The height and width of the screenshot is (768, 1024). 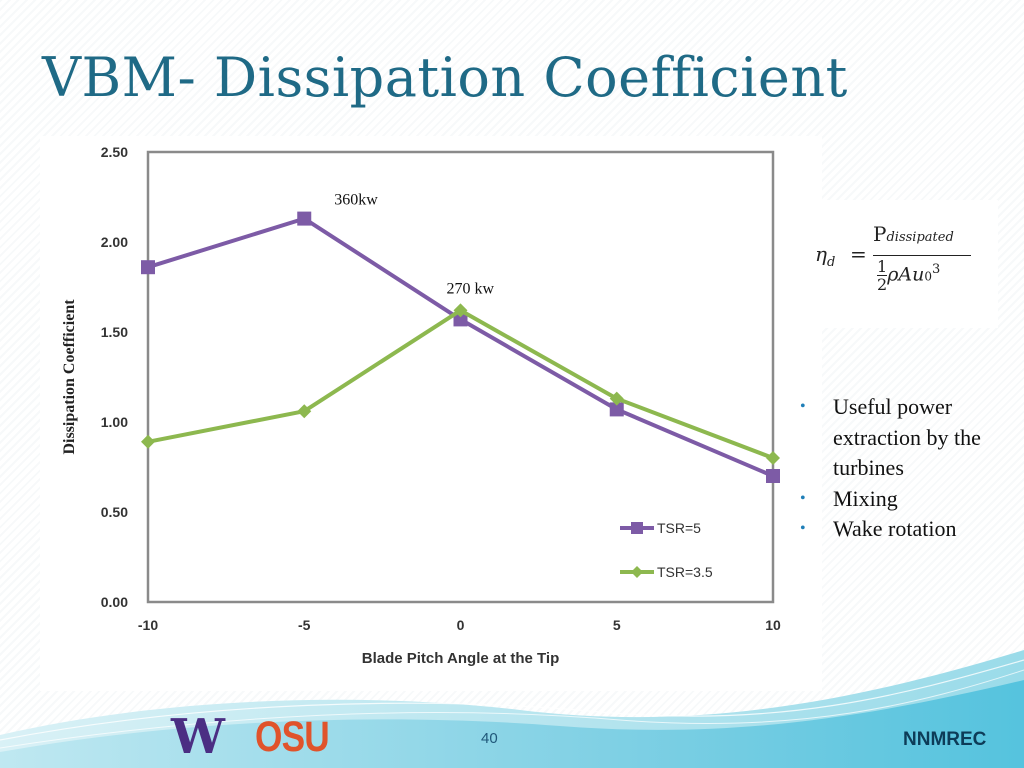 What do you see at coordinates (148, 625) in the screenshot?
I see `x-tick-label: -10` at bounding box center [148, 625].